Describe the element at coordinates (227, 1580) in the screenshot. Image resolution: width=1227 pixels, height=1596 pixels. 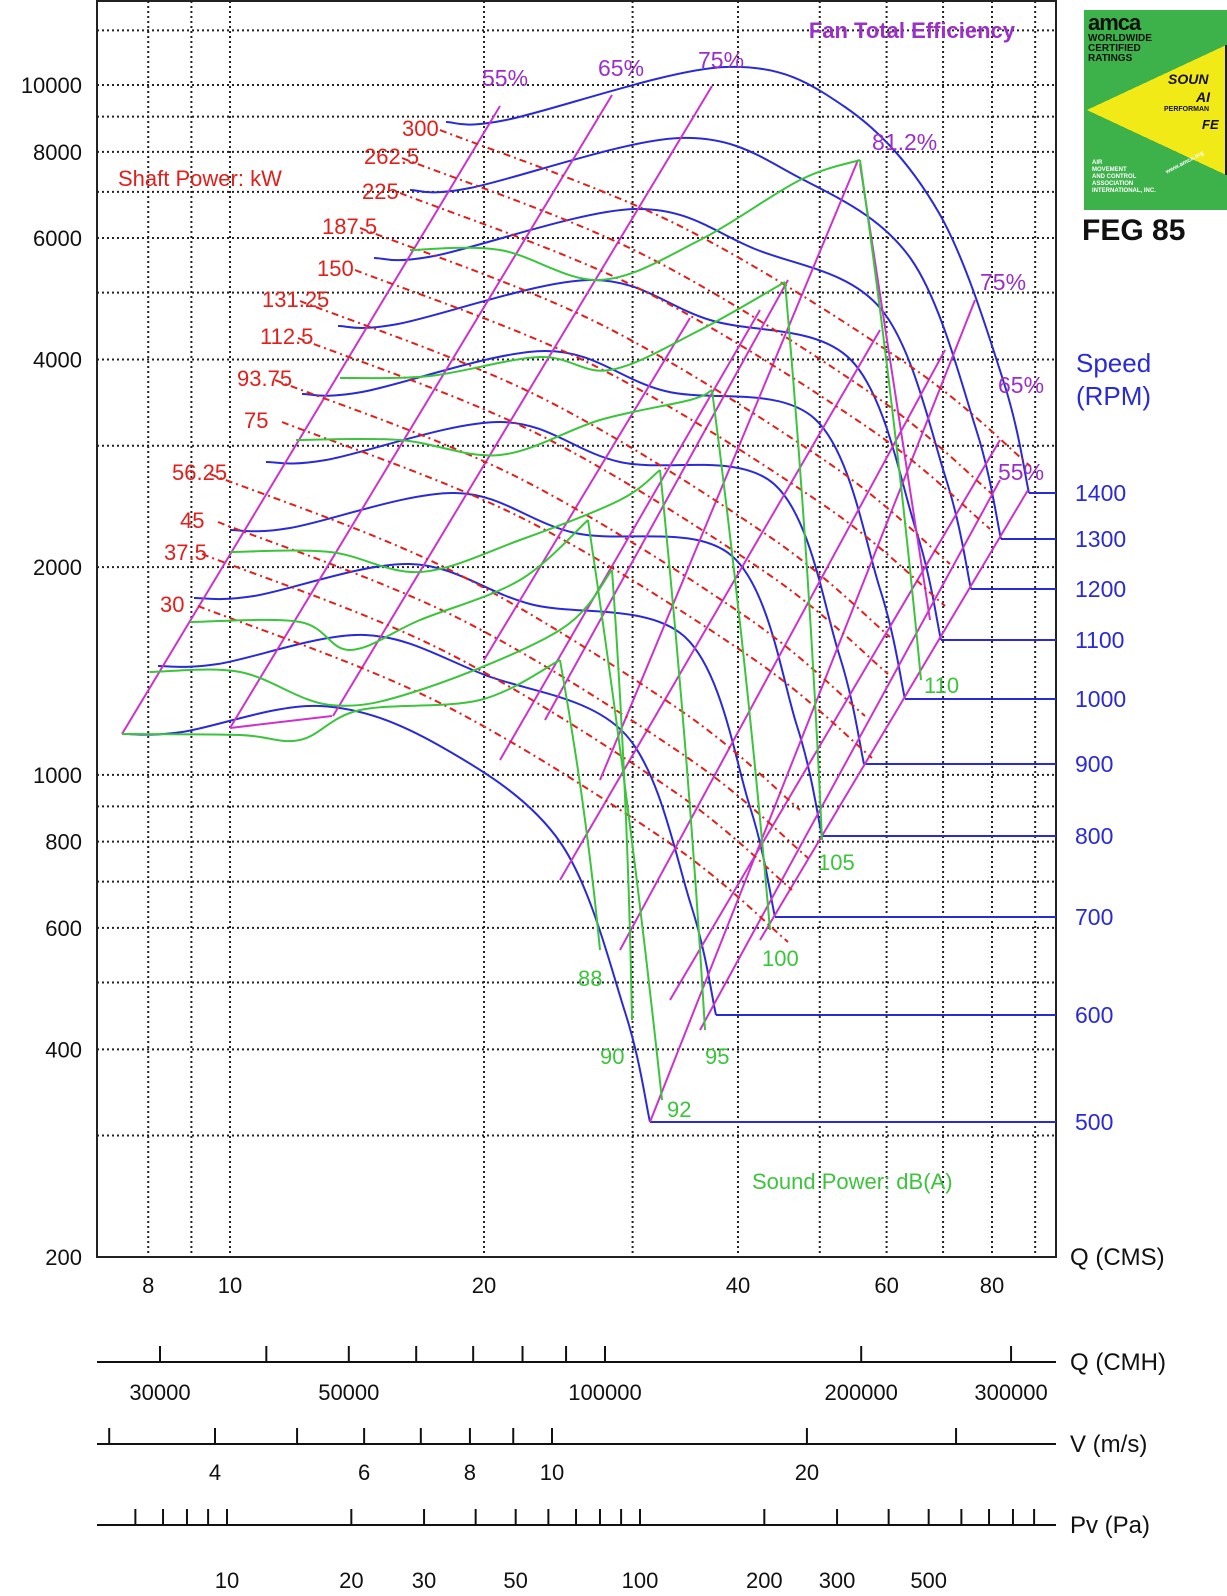
I see `axis-tick-label-pva: 10` at that location.